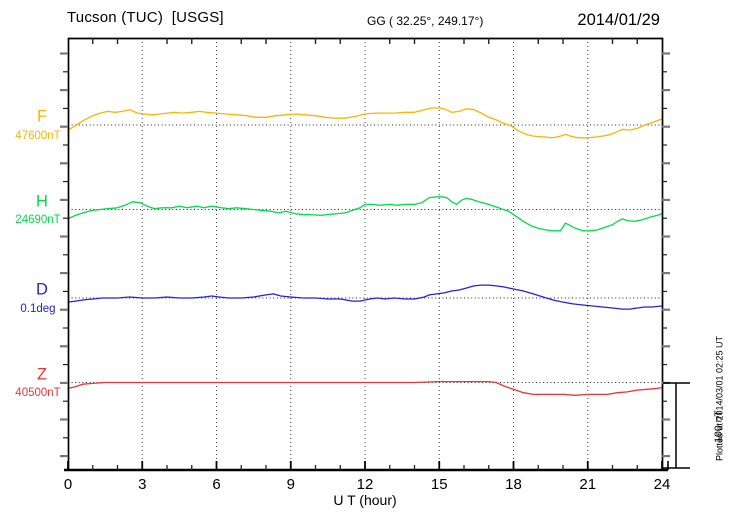 Image resolution: width=730 pixels, height=520 pixels. I want to click on x-tick-label-21: 21, so click(588, 484).